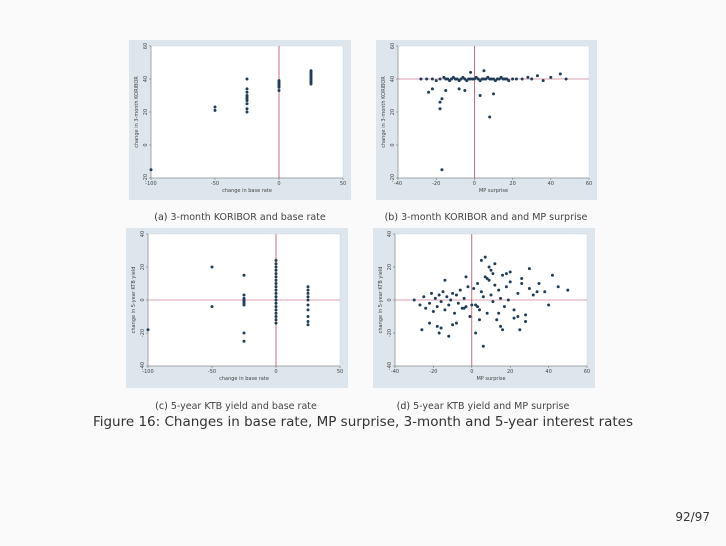  What do you see at coordinates (403, 406) in the screenshot?
I see `subcaption-d-label: (d)` at bounding box center [403, 406].